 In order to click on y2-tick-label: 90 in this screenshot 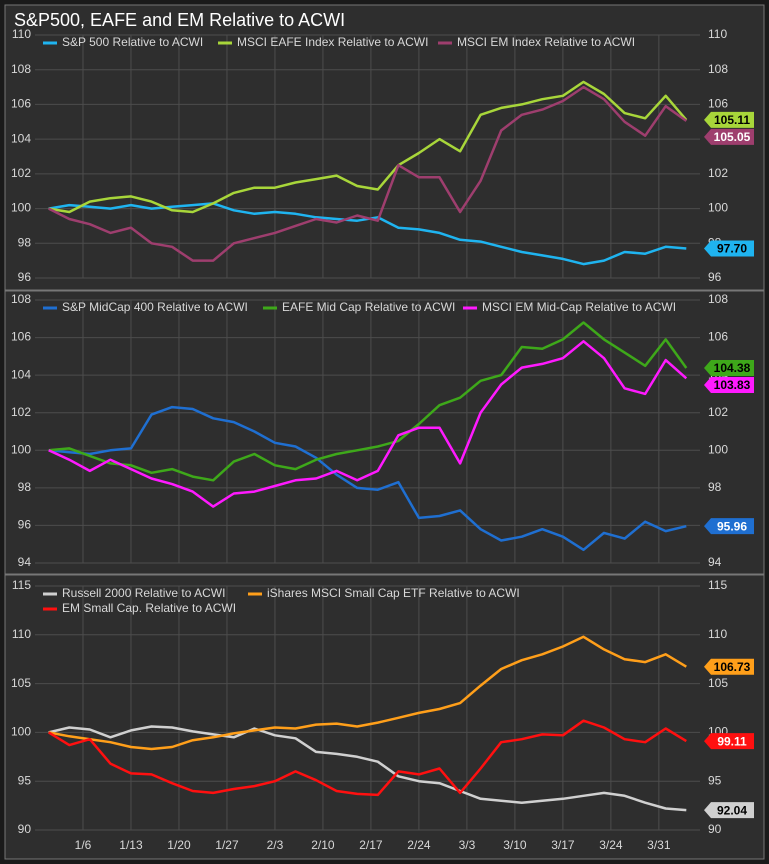, I will do `click(715, 829)`.